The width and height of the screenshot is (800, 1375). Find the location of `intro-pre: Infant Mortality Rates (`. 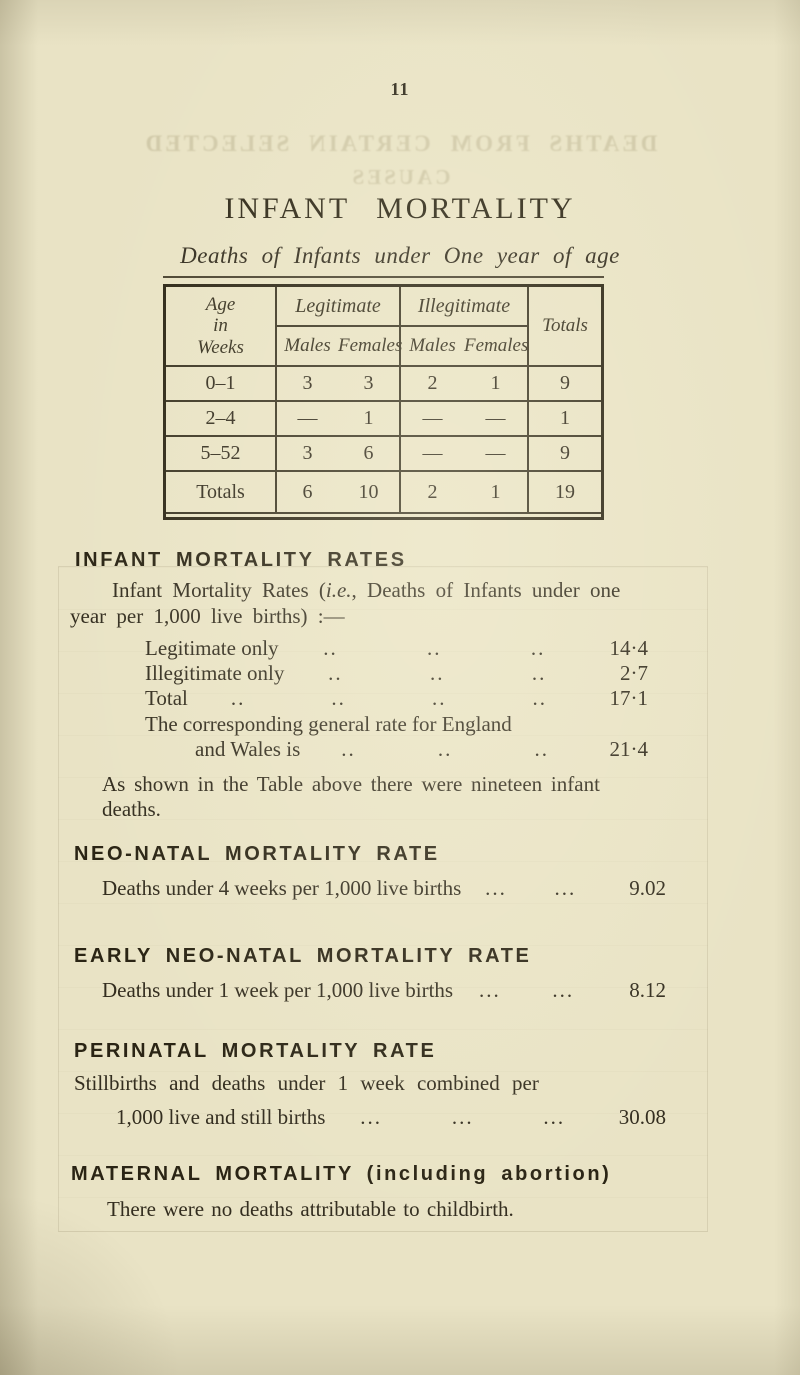

intro-pre: Infant Mortality Rates ( is located at coordinates (219, 590).